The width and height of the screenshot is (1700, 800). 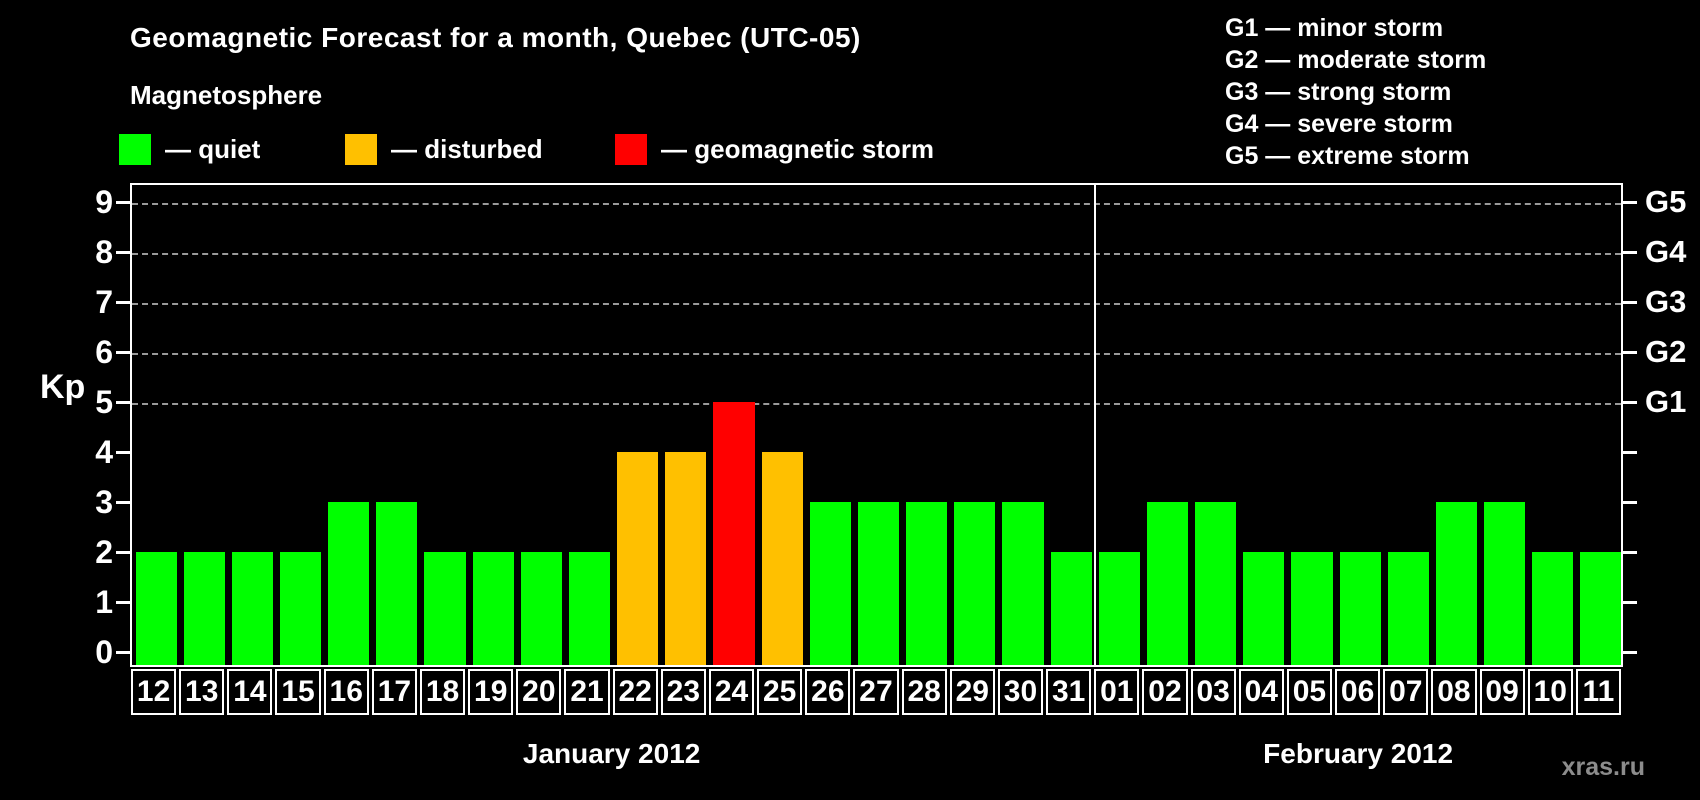 I want to click on legend-label-quiet: — quiet, so click(x=213, y=149).